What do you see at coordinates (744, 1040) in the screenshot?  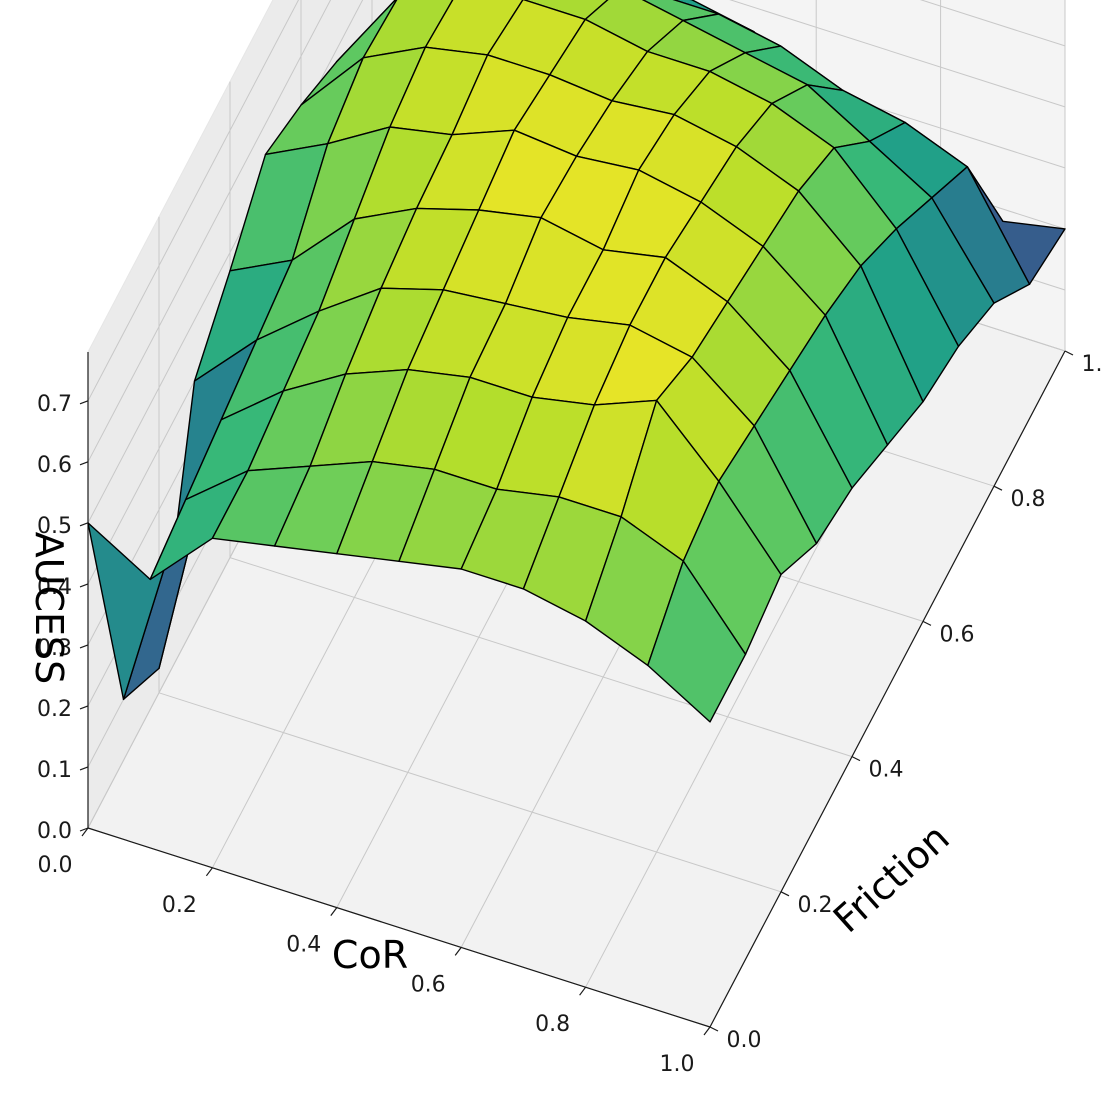 I see `y-tick-label: 0.0` at bounding box center [744, 1040].